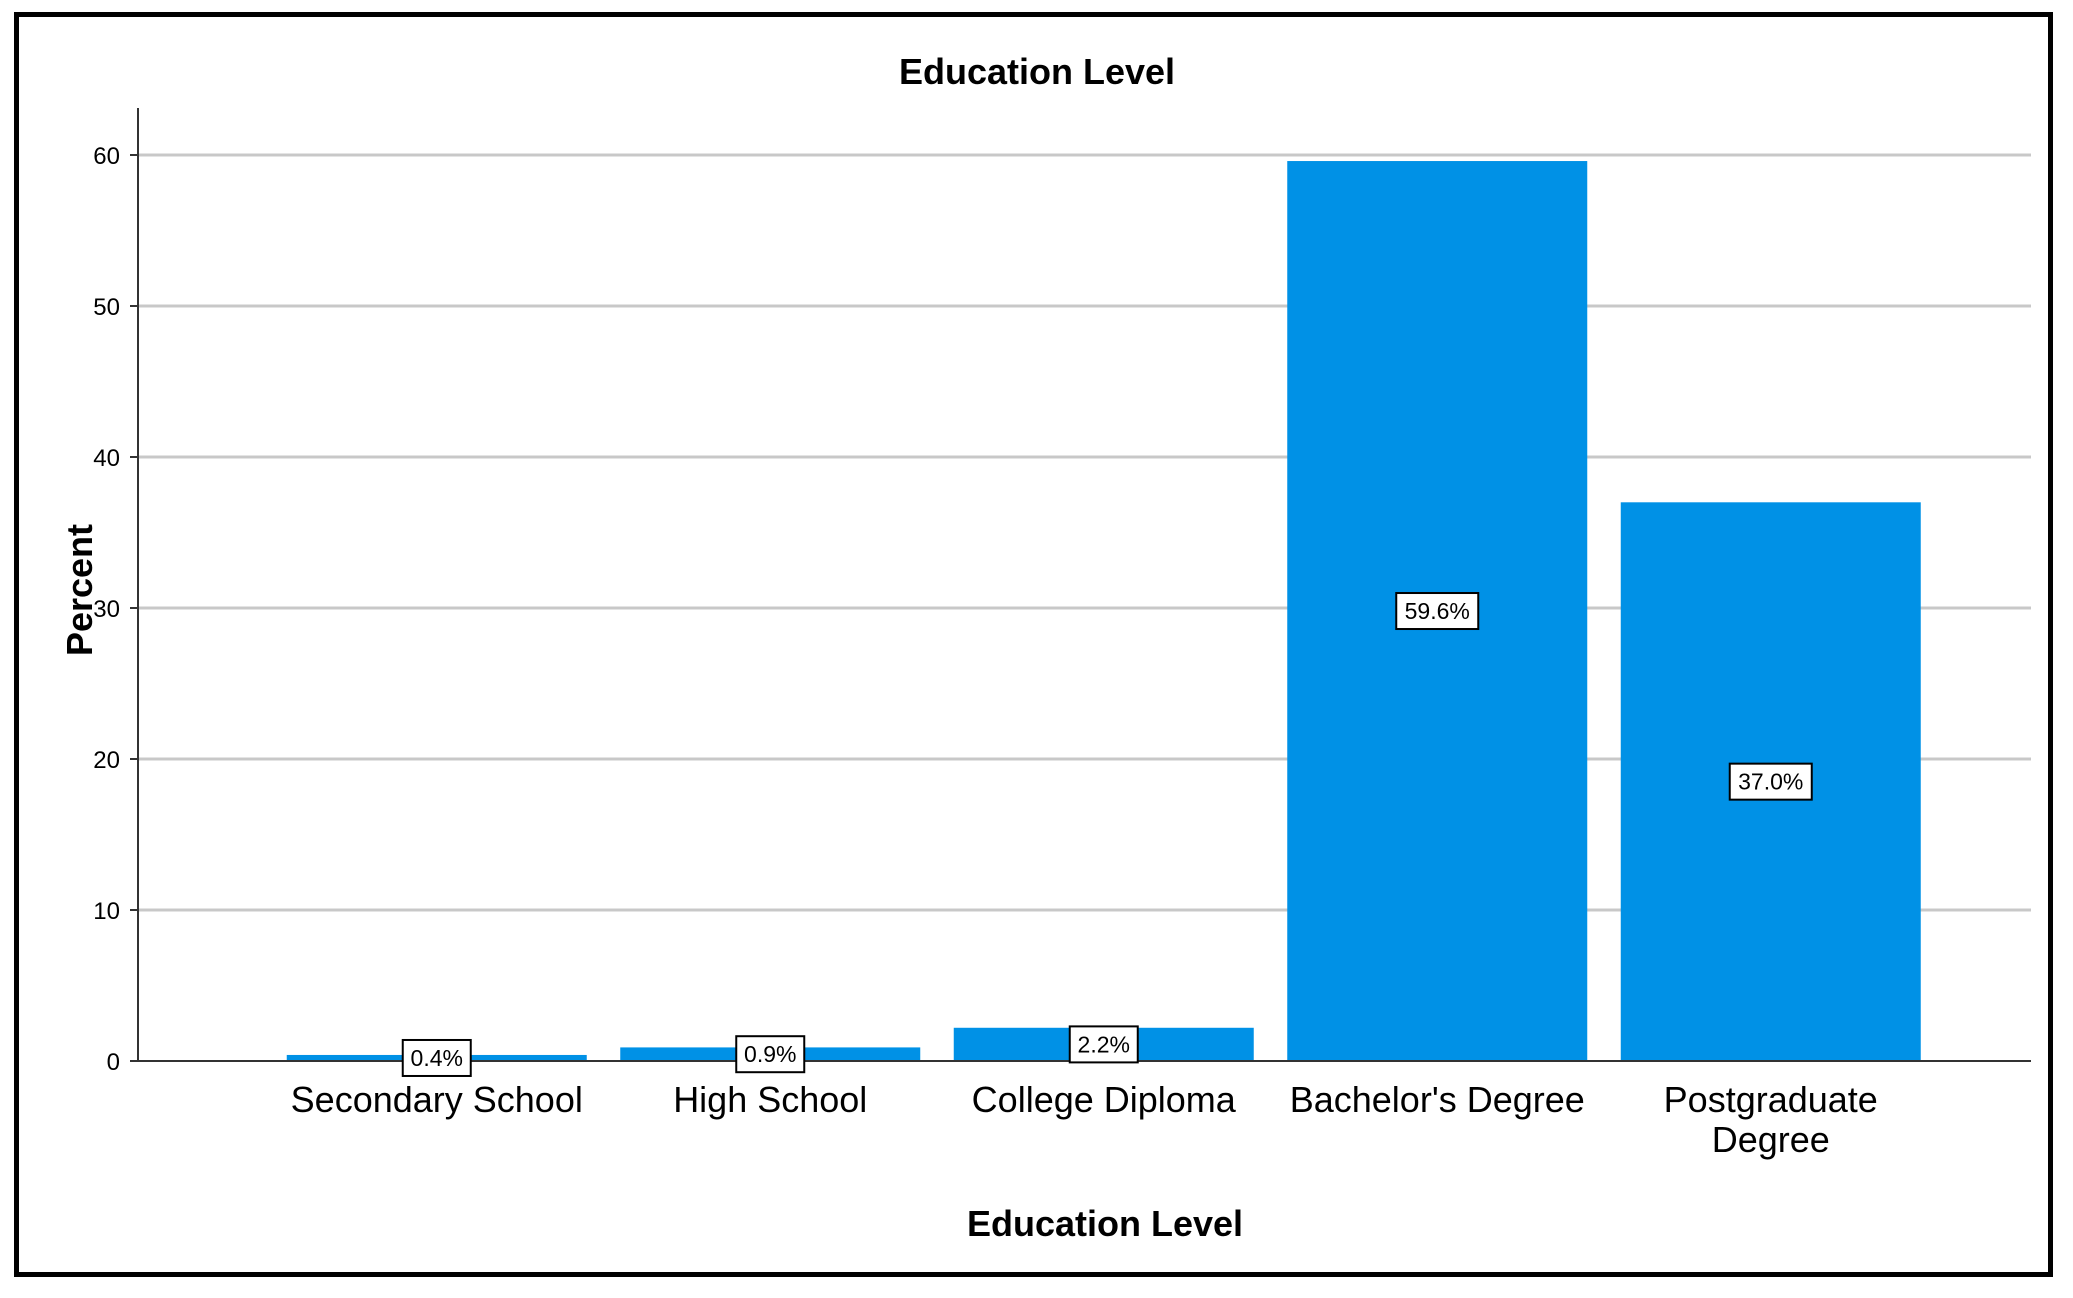 The width and height of the screenshot is (2073, 1298). I want to click on x-category-label: Secondary School, so click(437, 1099).